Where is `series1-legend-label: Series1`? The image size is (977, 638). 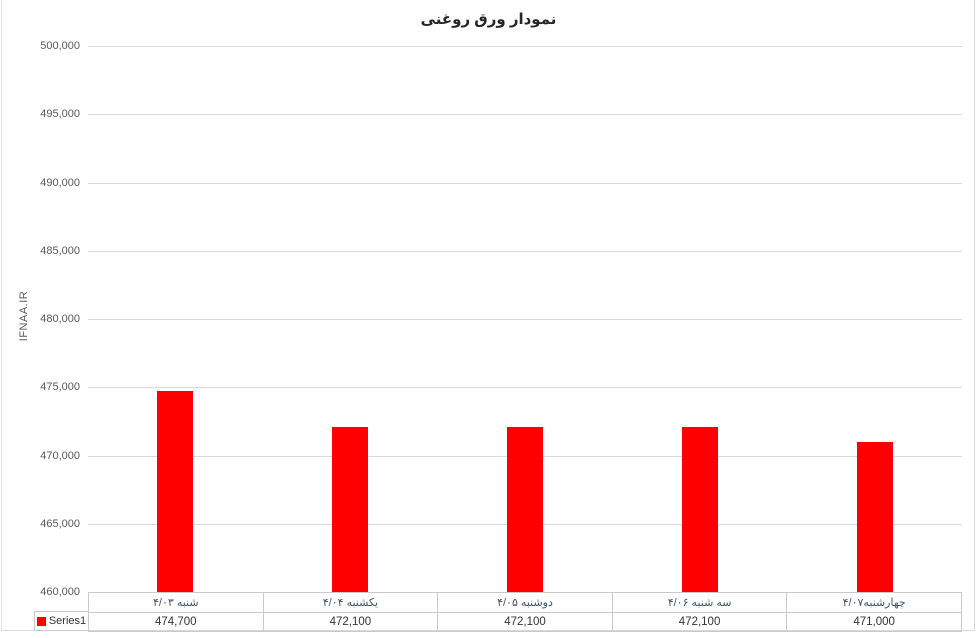
series1-legend-label: Series1 is located at coordinates (67, 621).